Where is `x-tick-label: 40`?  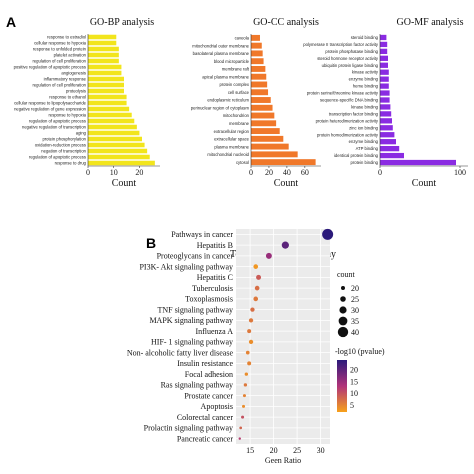
x-tick-label: 40 is located at coordinates (287, 172).